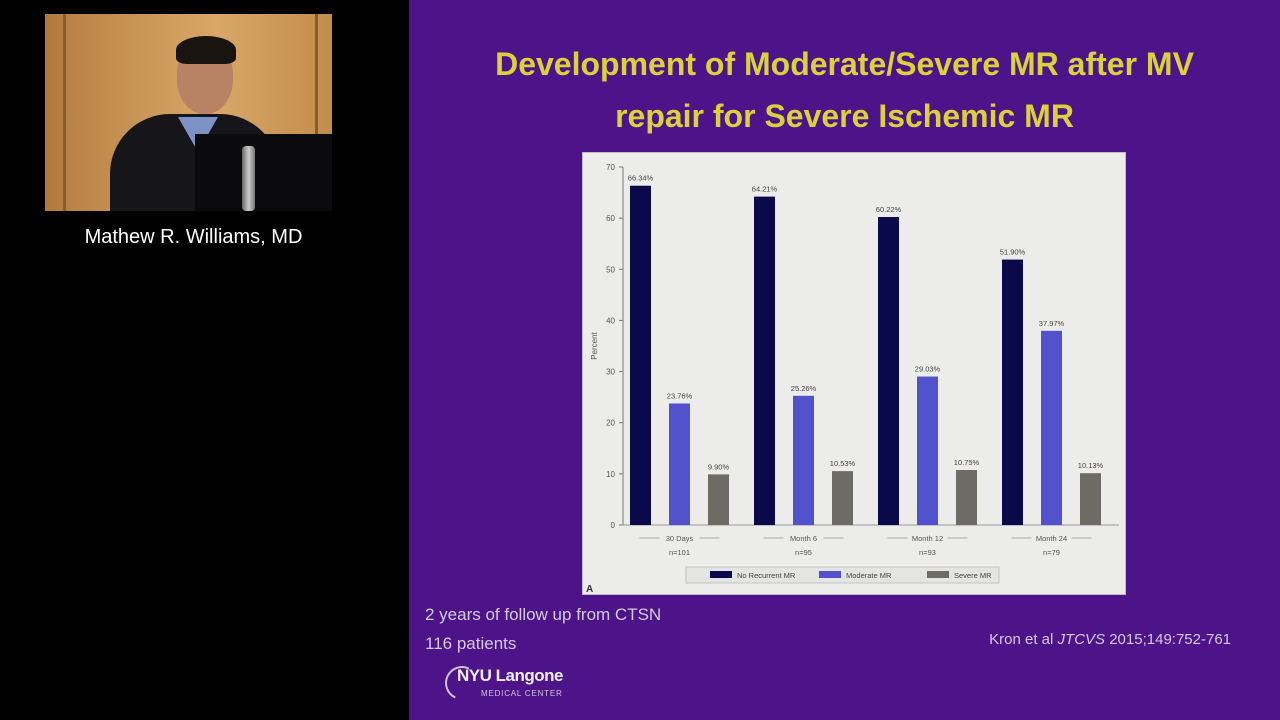 The width and height of the screenshot is (1280, 720). What do you see at coordinates (1013, 252) in the screenshot?
I see `data-label: 51.90%` at bounding box center [1013, 252].